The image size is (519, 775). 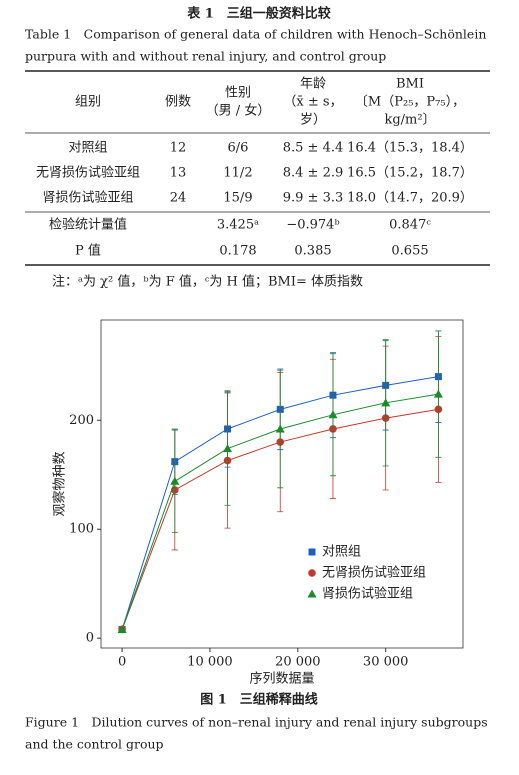 I want to click on legend-label: 肾损伤试验亚组, so click(x=367, y=594).